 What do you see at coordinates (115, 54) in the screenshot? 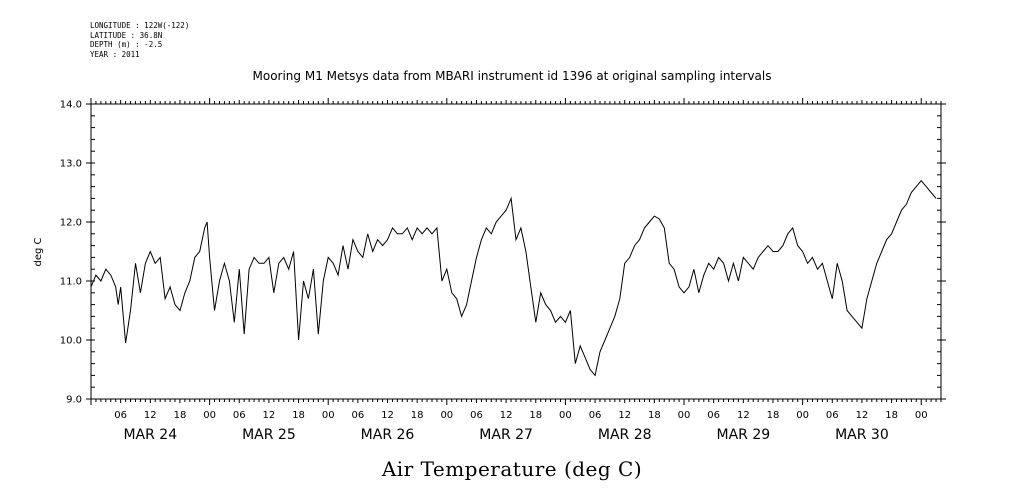
I see `year-text: YEAR : 2011` at bounding box center [115, 54].